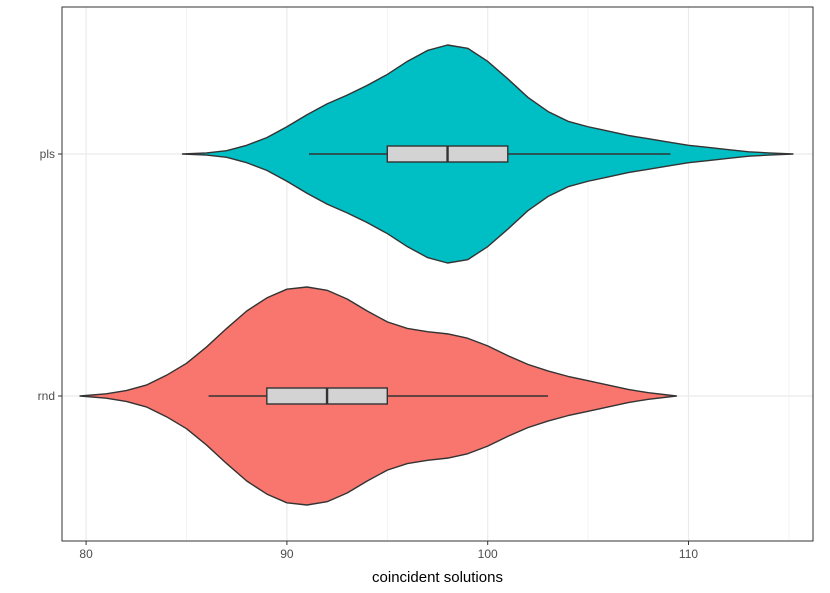 The width and height of the screenshot is (830, 593). What do you see at coordinates (488, 554) in the screenshot?
I see `x-tick-label: 100` at bounding box center [488, 554].